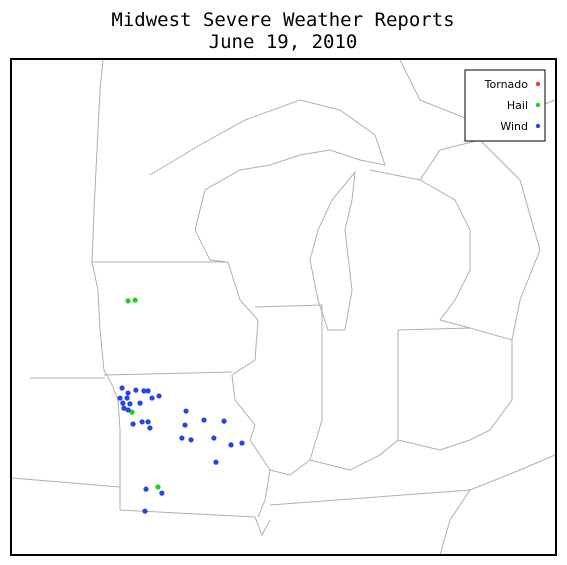 The height and width of the screenshot is (565, 567). I want to click on legend-label: Wind, so click(514, 126).